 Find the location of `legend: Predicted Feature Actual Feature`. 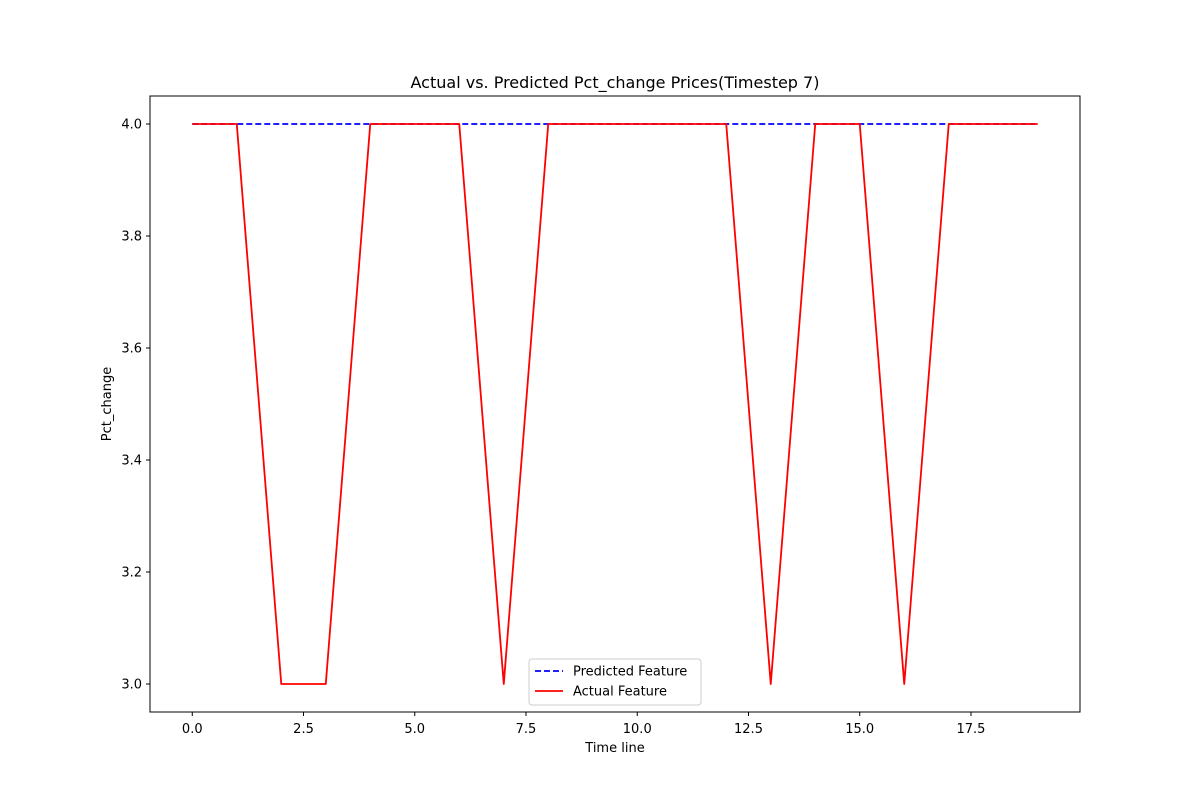

legend: Predicted Feature Actual Feature is located at coordinates (615, 682).